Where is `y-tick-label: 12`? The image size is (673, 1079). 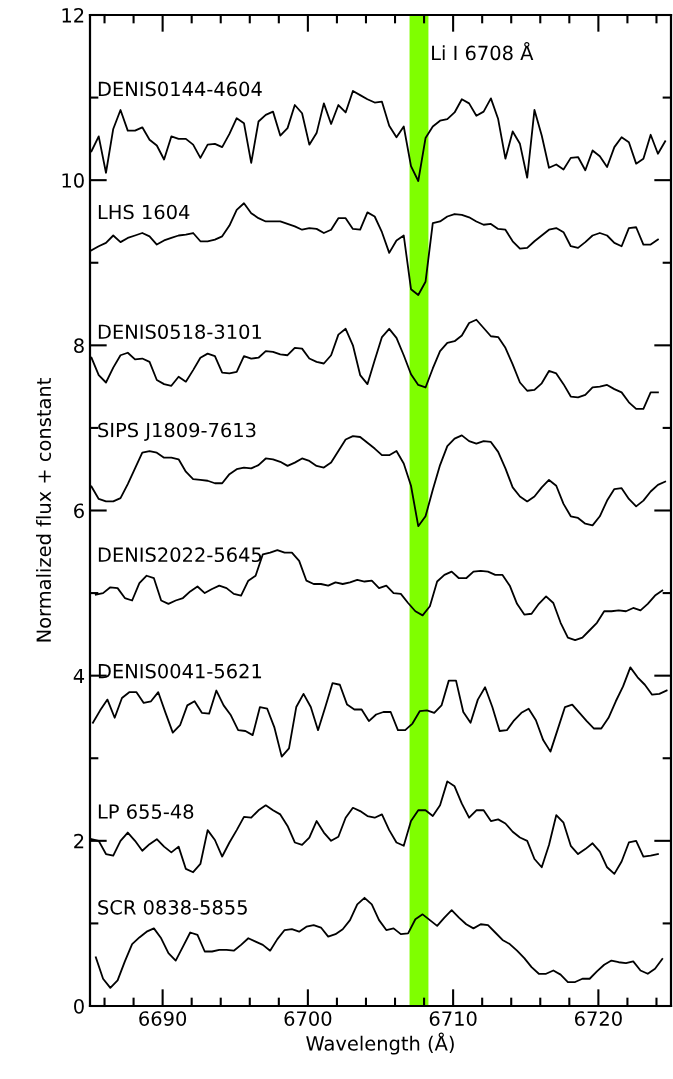 y-tick-label: 12 is located at coordinates (73, 15).